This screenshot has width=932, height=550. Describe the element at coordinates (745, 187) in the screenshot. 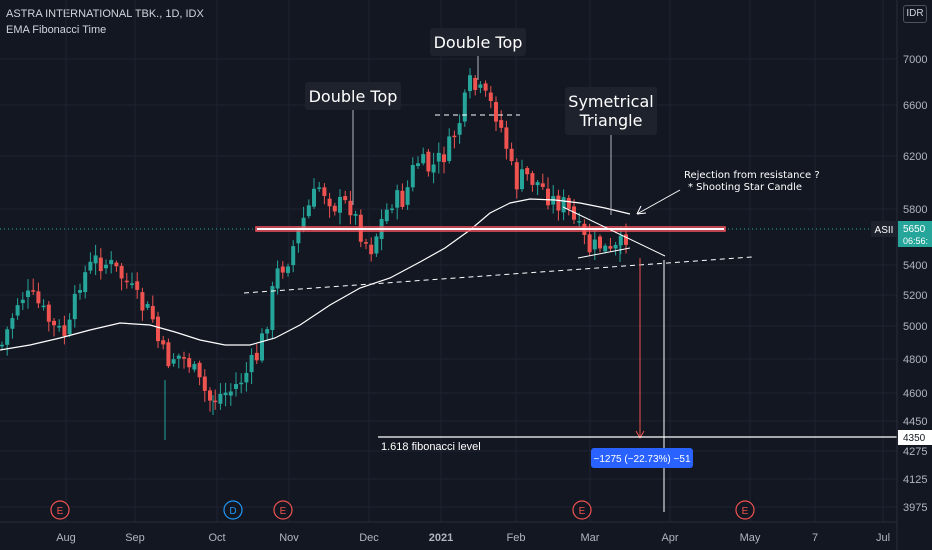

I see `rejection-note-label: * Shooting Star Candle` at that location.